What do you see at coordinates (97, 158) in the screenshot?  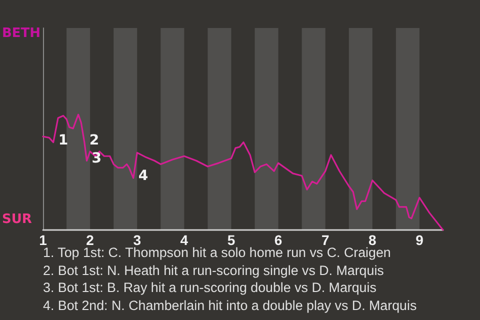 I see `annotation: 3` at bounding box center [97, 158].